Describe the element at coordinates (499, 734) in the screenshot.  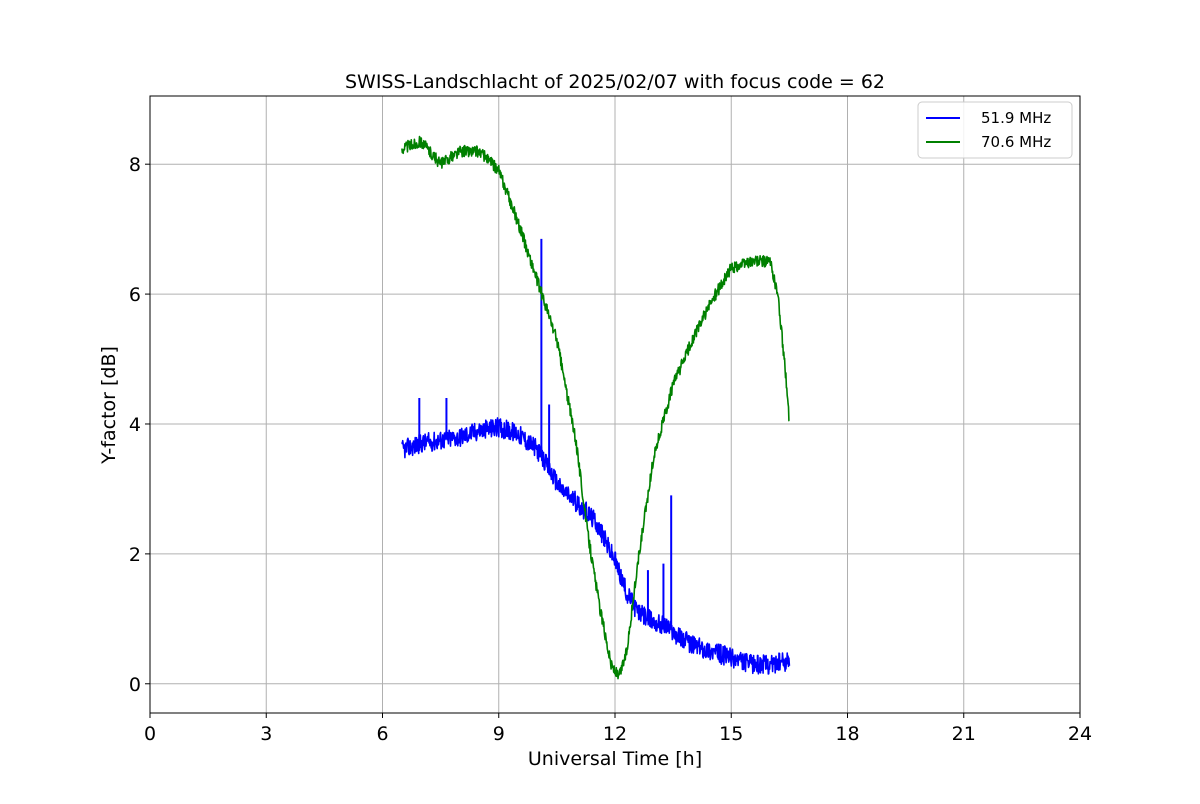
I see `x-tick-label: 9` at that location.